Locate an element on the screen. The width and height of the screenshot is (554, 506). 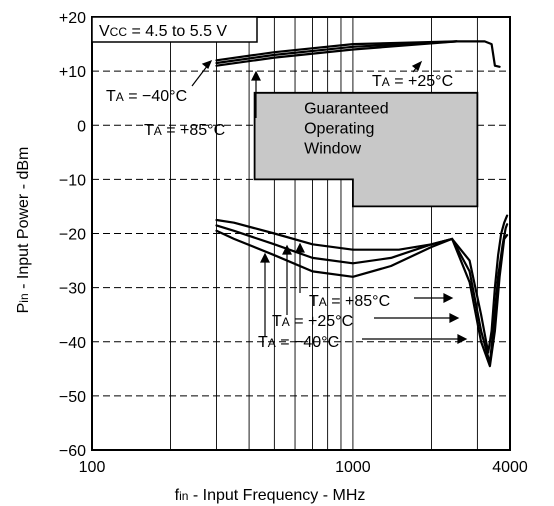
window-label-line: Operating is located at coordinates (339, 128).